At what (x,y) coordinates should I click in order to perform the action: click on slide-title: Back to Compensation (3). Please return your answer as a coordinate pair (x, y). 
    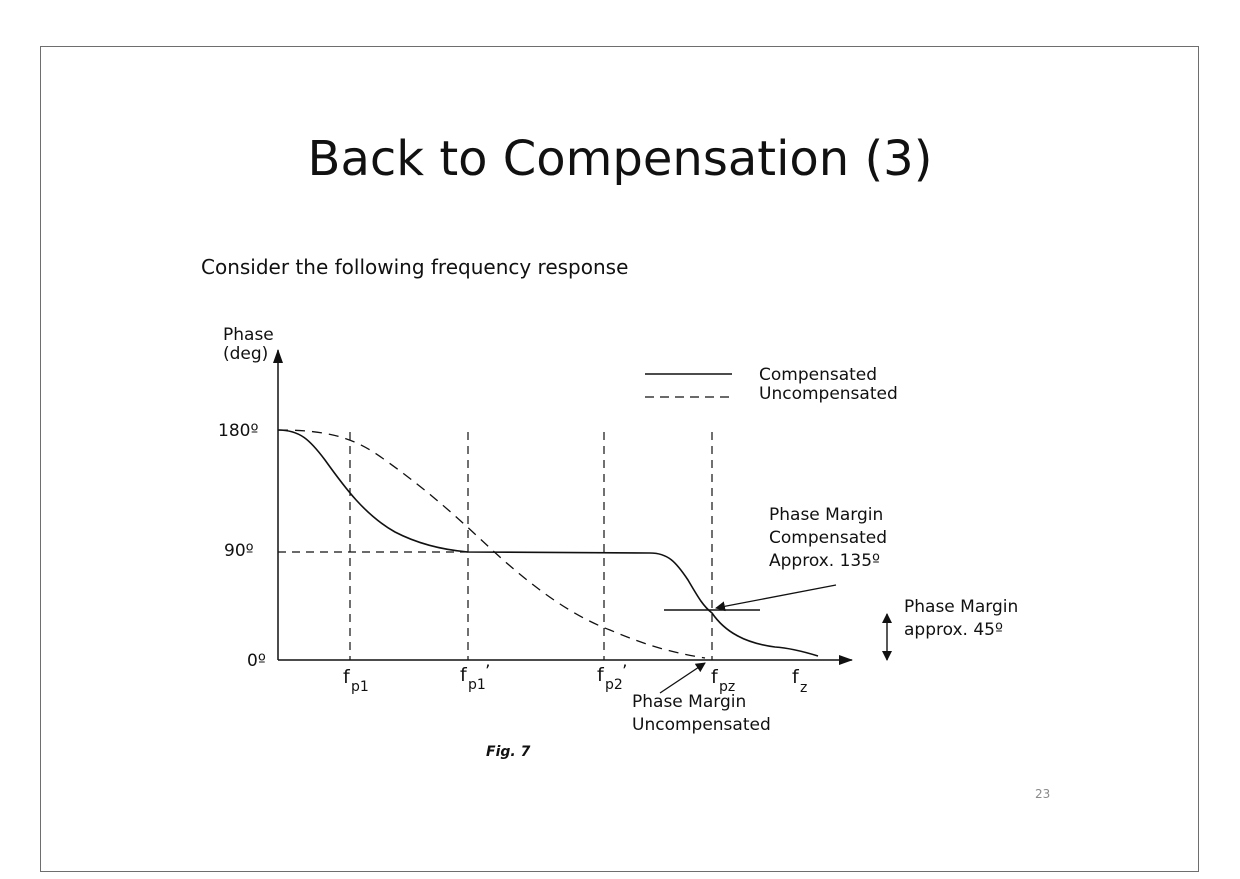
    Looking at the image, I should click on (620, 159).